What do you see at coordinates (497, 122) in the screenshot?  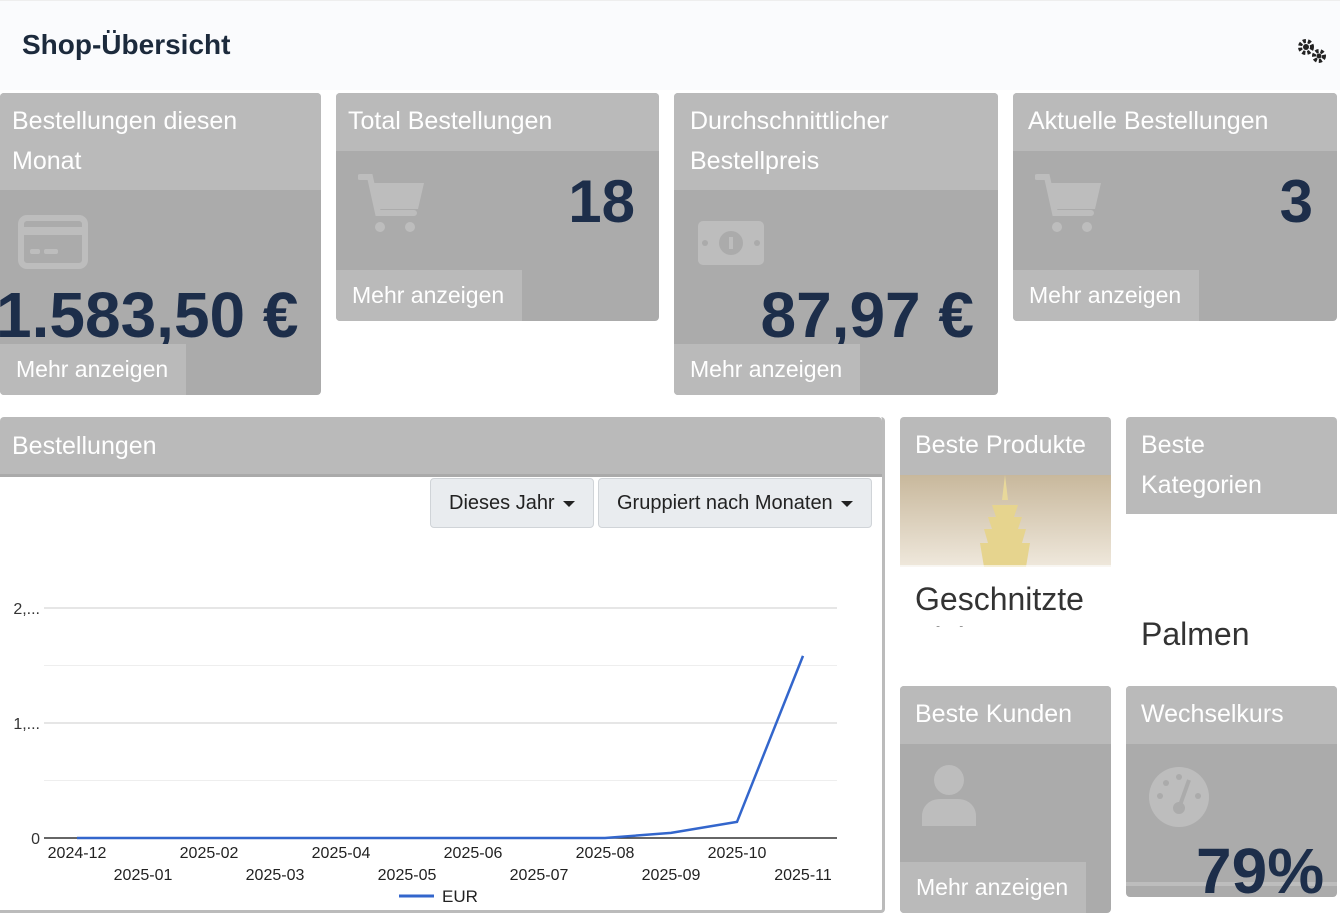 I see `card-title: Total Bestellungen` at bounding box center [497, 122].